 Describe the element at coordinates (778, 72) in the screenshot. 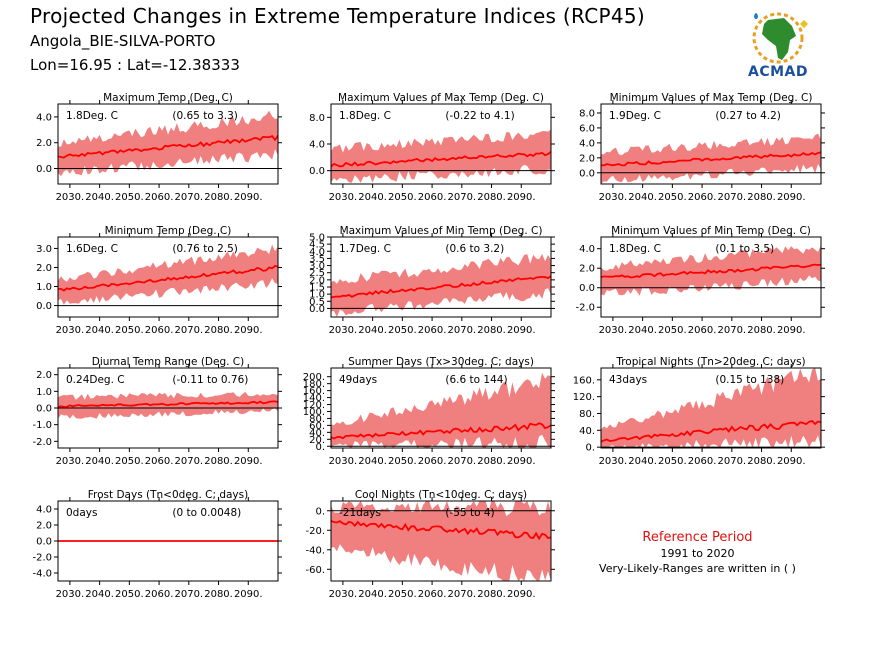

I see `logo-text: ACMAD` at that location.